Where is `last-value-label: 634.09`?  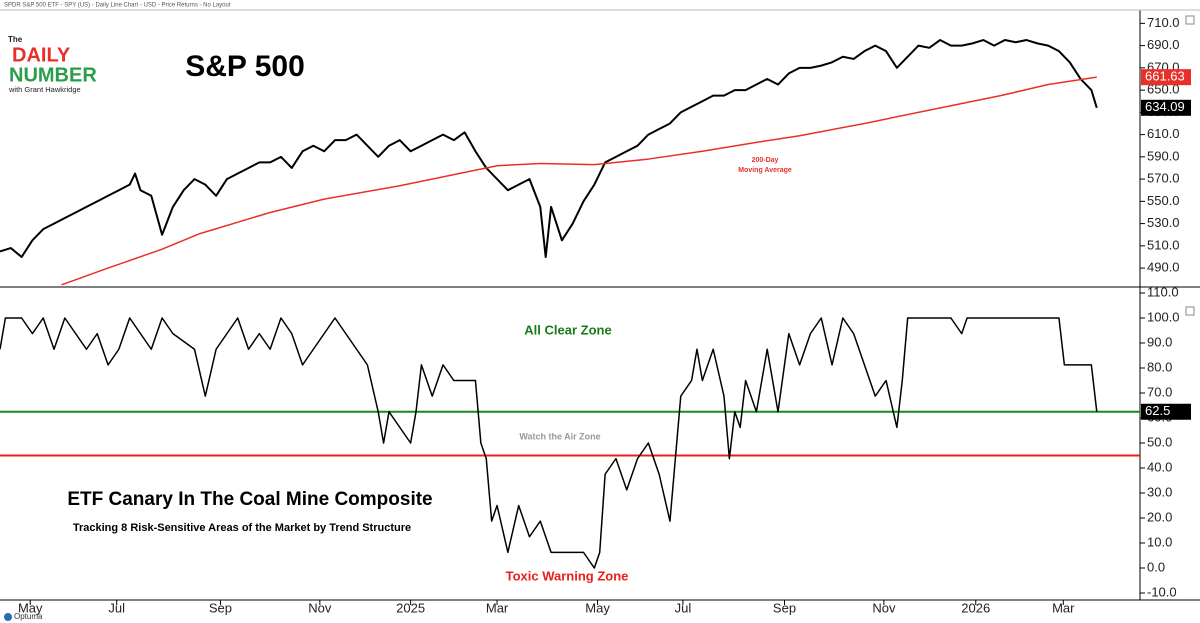 last-value-label: 634.09 is located at coordinates (1165, 106).